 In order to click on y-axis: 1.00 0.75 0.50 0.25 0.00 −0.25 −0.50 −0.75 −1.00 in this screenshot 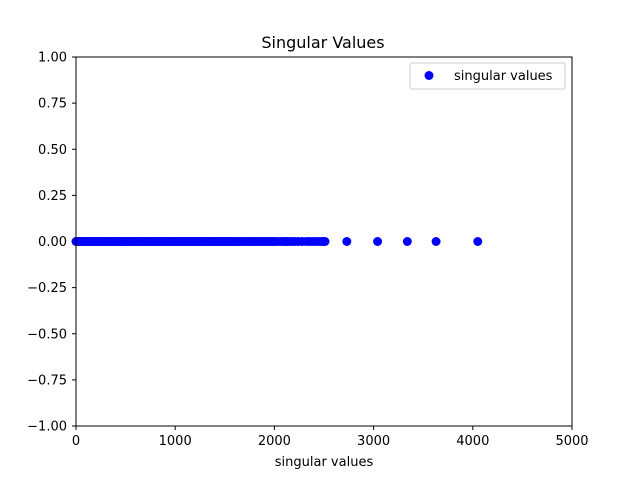, I will do `click(51, 243)`.